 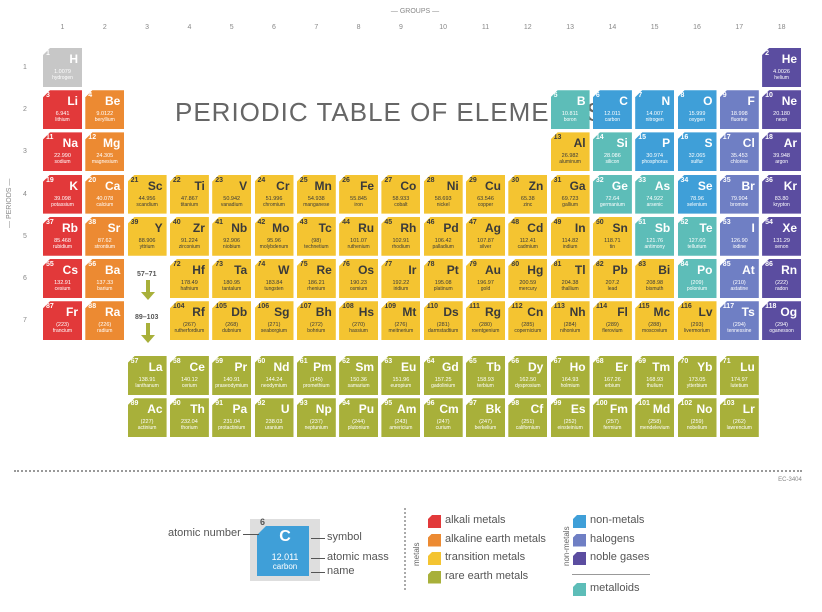 I want to click on element-cell-promethium: 61 Pm (145) promethium, so click(x=316, y=376).